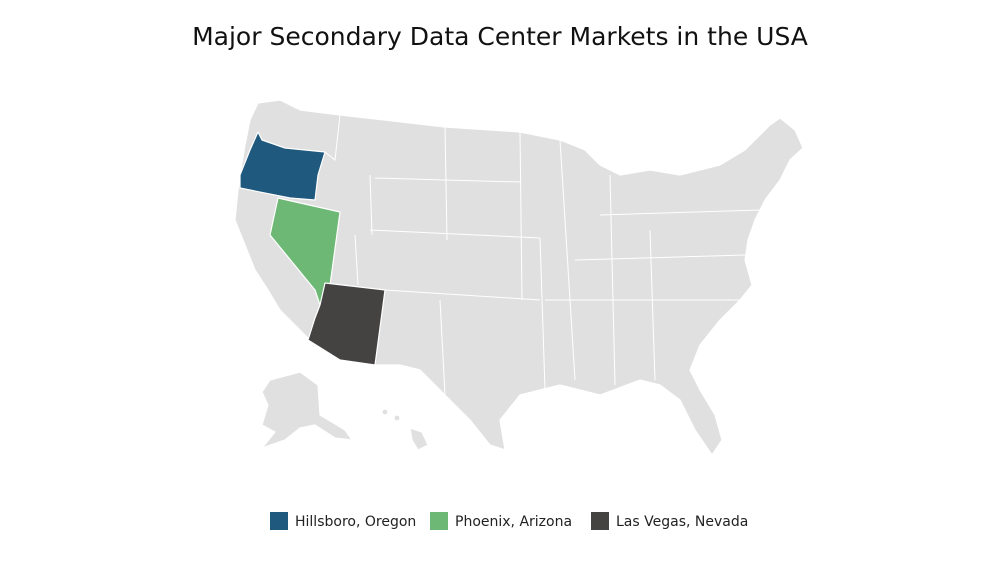  I want to click on legend-label: Phoenix, Arizona, so click(513, 522).